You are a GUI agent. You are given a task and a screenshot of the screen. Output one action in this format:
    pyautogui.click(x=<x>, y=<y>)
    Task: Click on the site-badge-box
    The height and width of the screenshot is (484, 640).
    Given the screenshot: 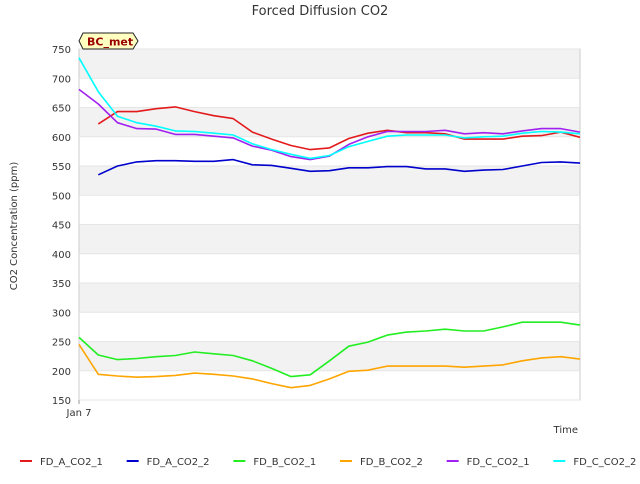 What is the action you would take?
    pyautogui.click(x=108, y=41)
    